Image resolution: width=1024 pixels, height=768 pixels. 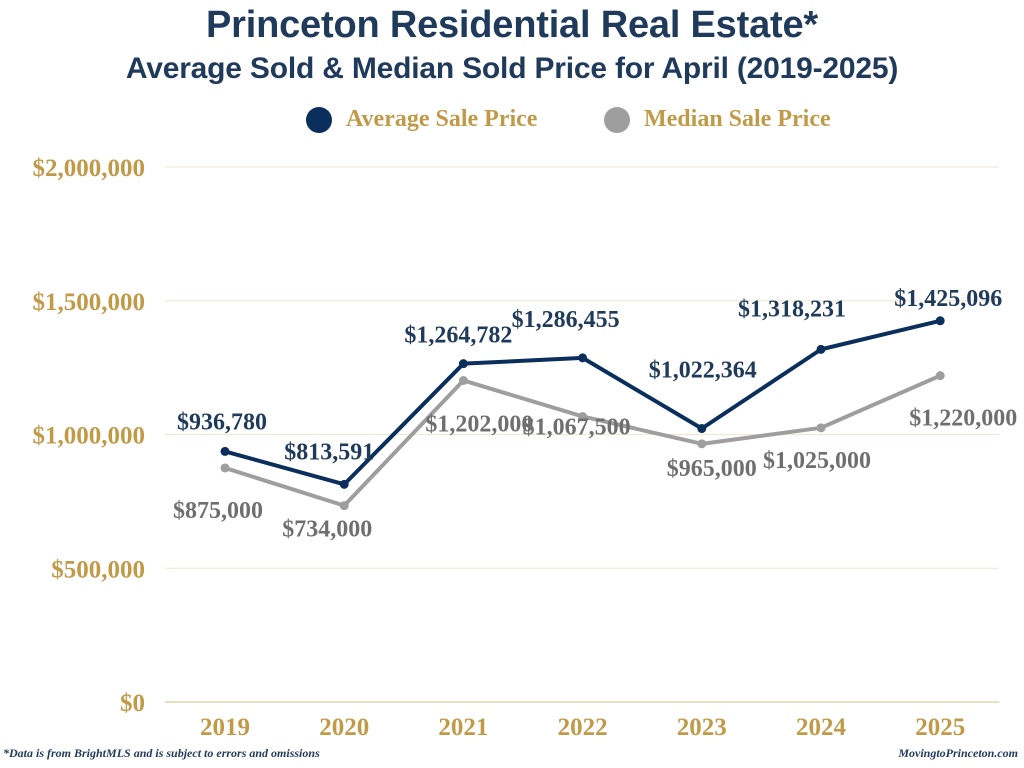 I want to click on x-tick-label: 2024, so click(x=821, y=727).